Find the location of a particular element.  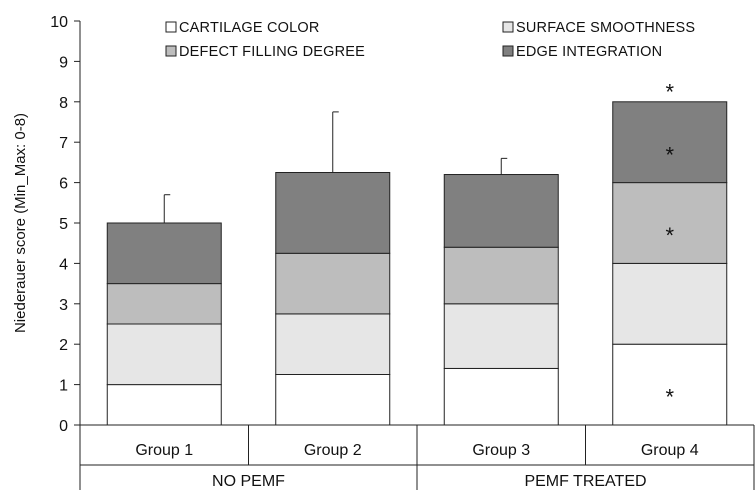

legend-swatch-defect-filling-degree is located at coordinates (171, 51).